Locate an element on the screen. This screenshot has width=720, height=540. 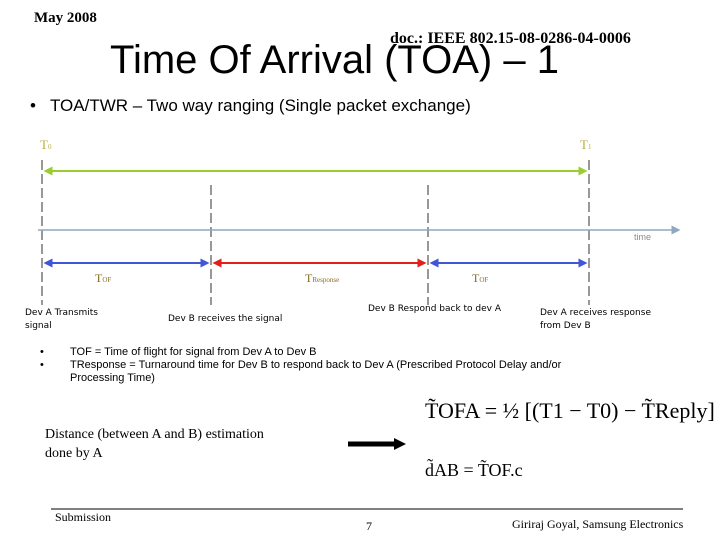
event-a-transmits: Dev A Transmits signal is located at coordinates (61, 319).